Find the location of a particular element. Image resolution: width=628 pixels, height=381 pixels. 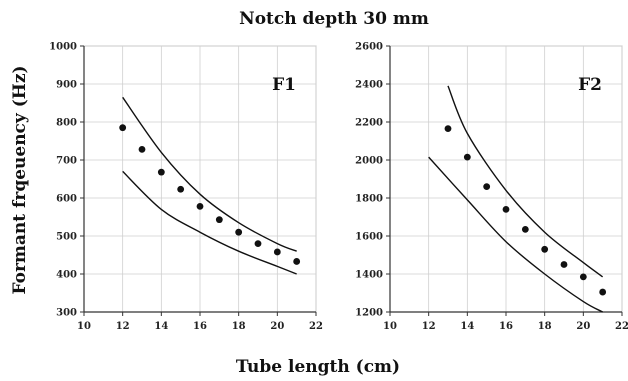

panel-label: F2 is located at coordinates (590, 85).